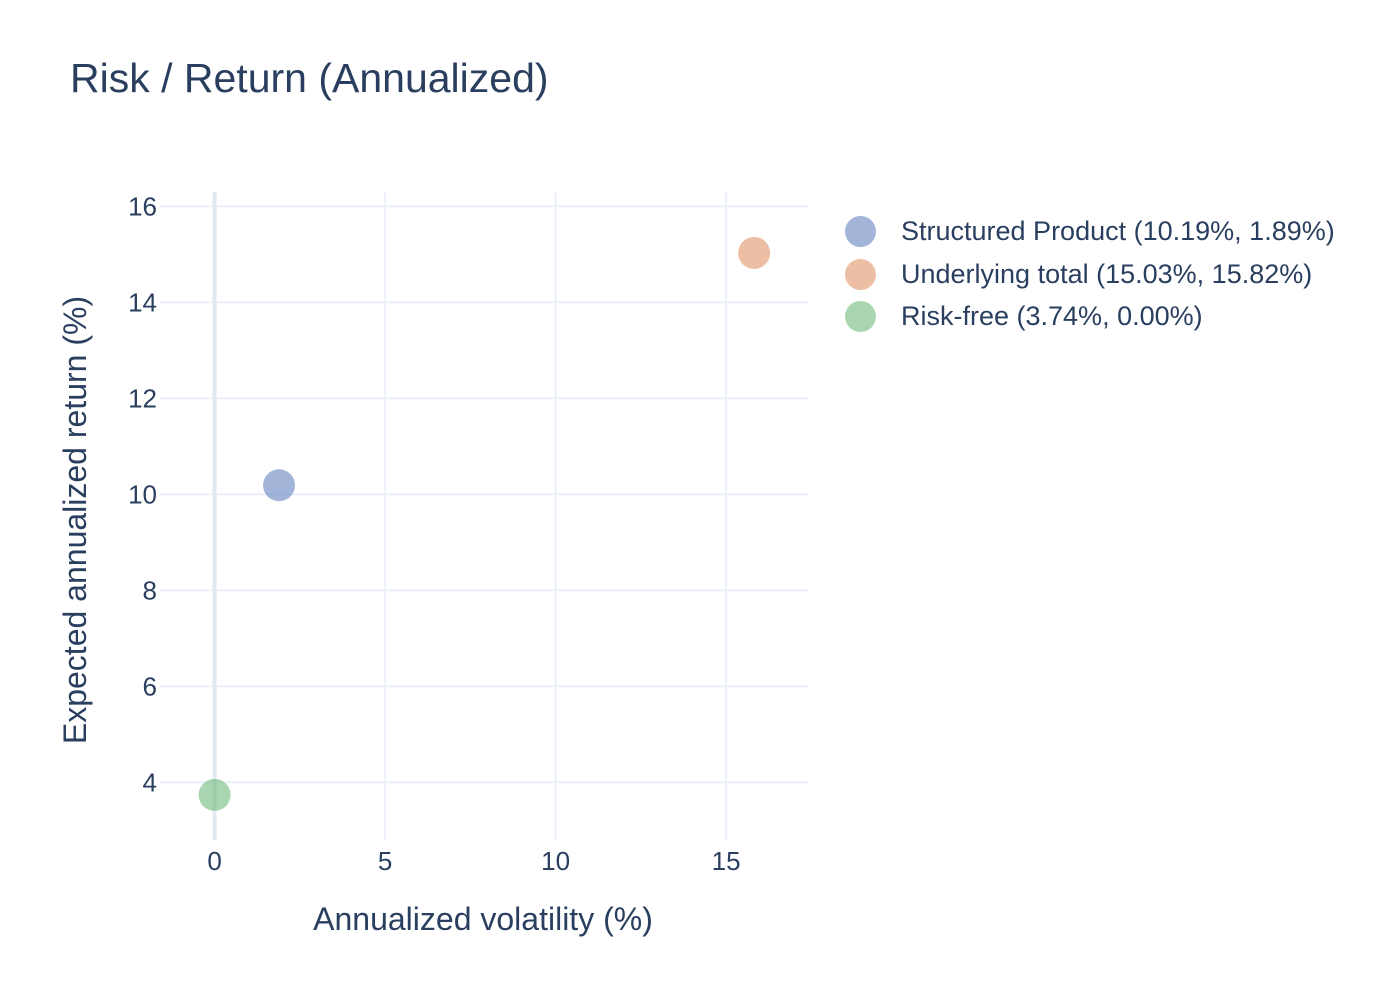  What do you see at coordinates (214, 861) in the screenshot?
I see `x-tick-label: 0` at bounding box center [214, 861].